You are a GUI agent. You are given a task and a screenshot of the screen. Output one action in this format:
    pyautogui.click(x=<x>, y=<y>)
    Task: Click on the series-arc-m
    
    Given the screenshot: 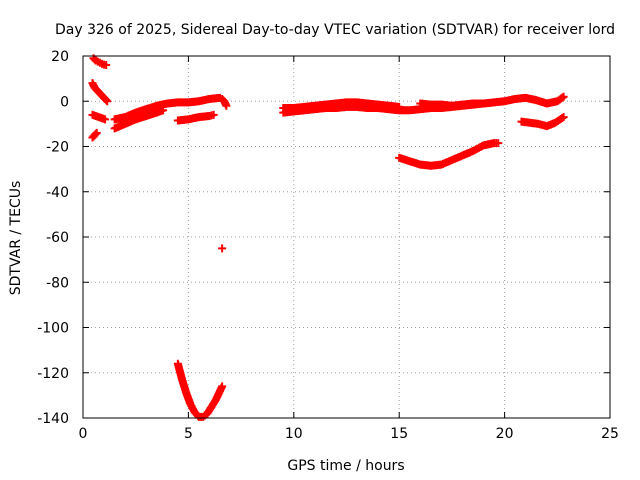 What is the action you would take?
    pyautogui.click(x=452, y=104)
    